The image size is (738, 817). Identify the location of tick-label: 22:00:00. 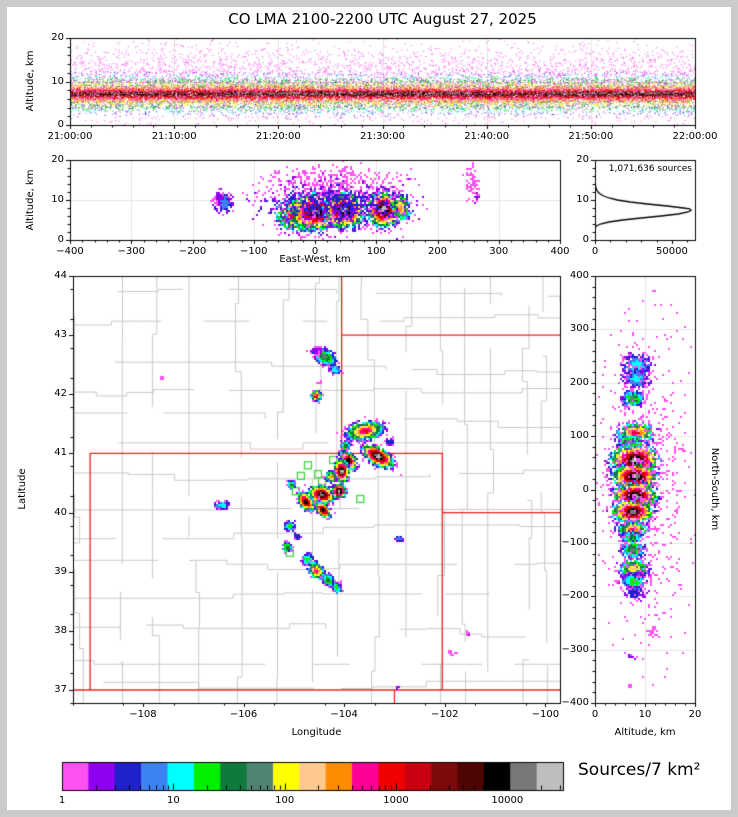
(695, 136).